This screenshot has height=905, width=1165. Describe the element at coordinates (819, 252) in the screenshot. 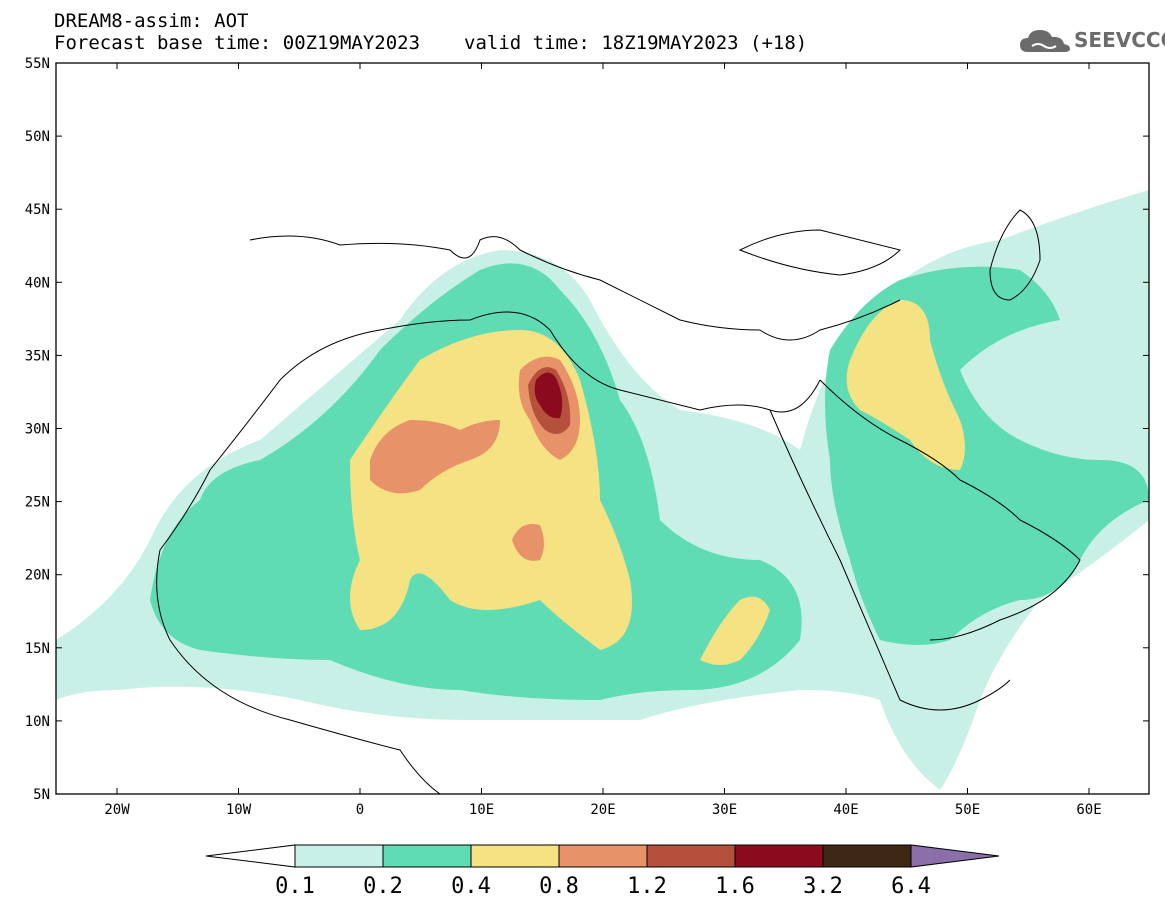

I see `coast-black-sea` at that location.